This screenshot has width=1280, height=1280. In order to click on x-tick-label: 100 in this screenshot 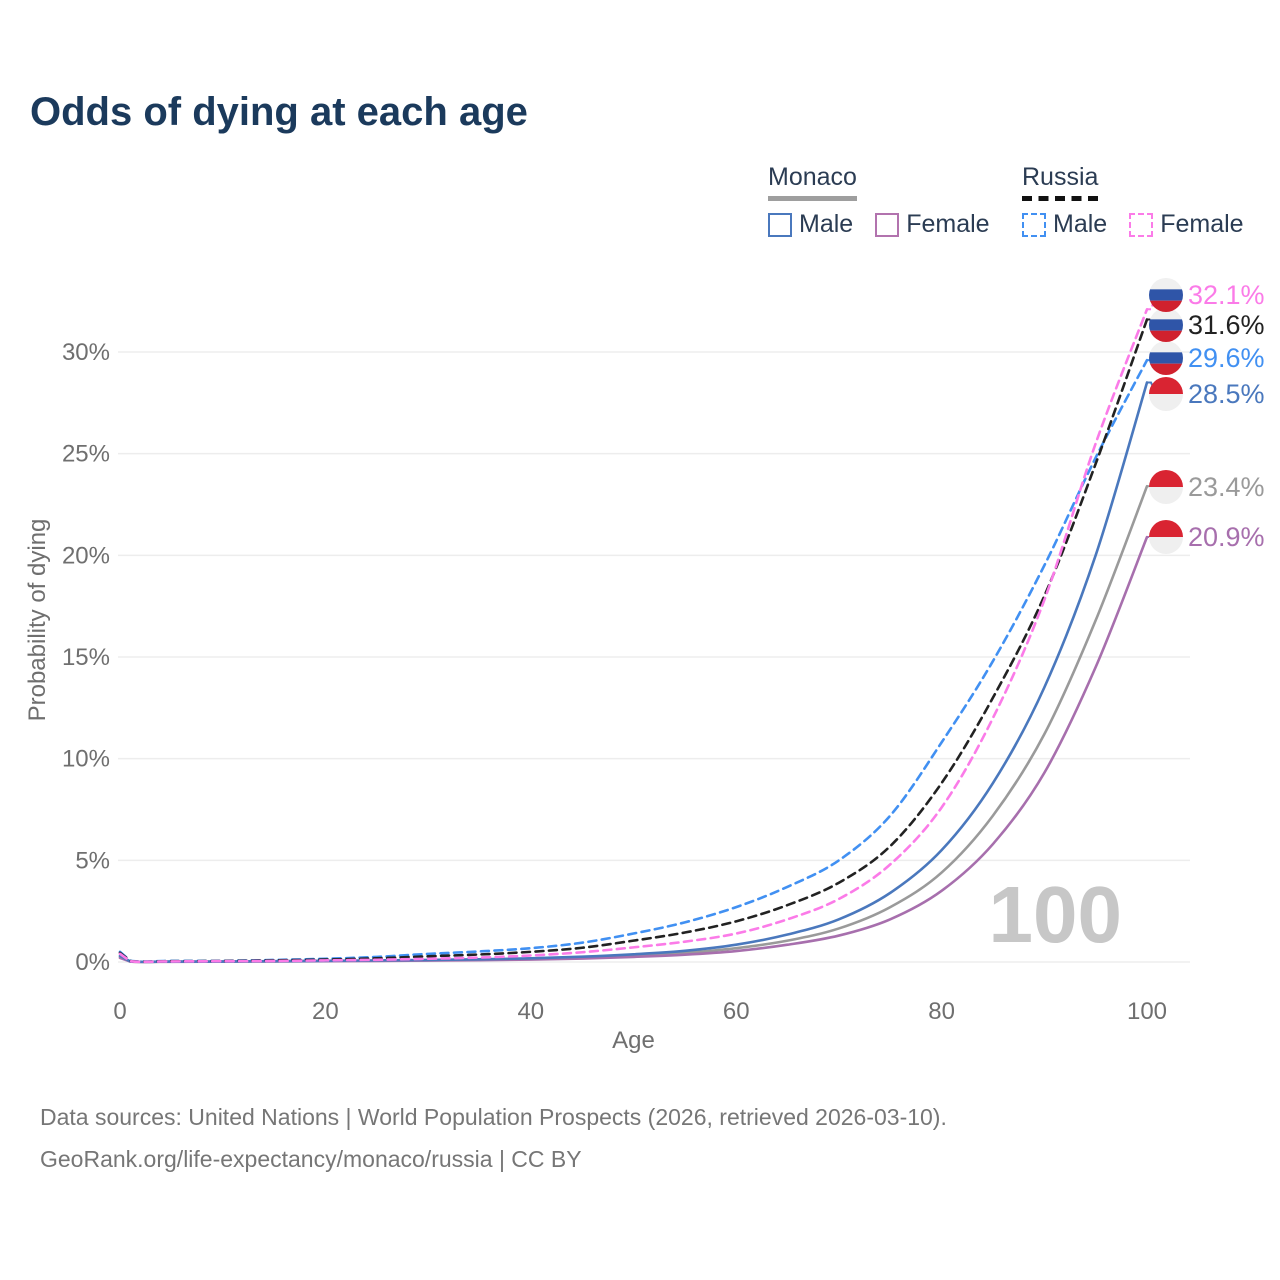, I will do `click(1147, 1011)`.